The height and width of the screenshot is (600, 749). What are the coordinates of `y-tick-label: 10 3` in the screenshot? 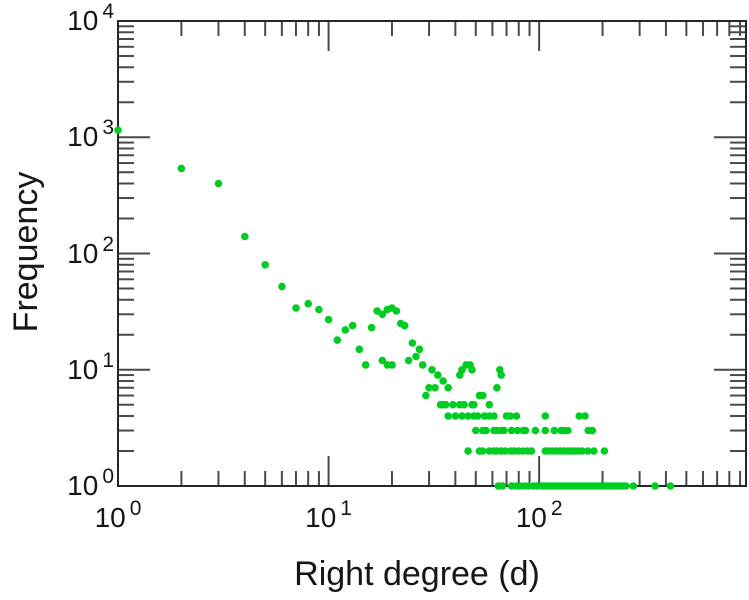 It's located at (90, 134).